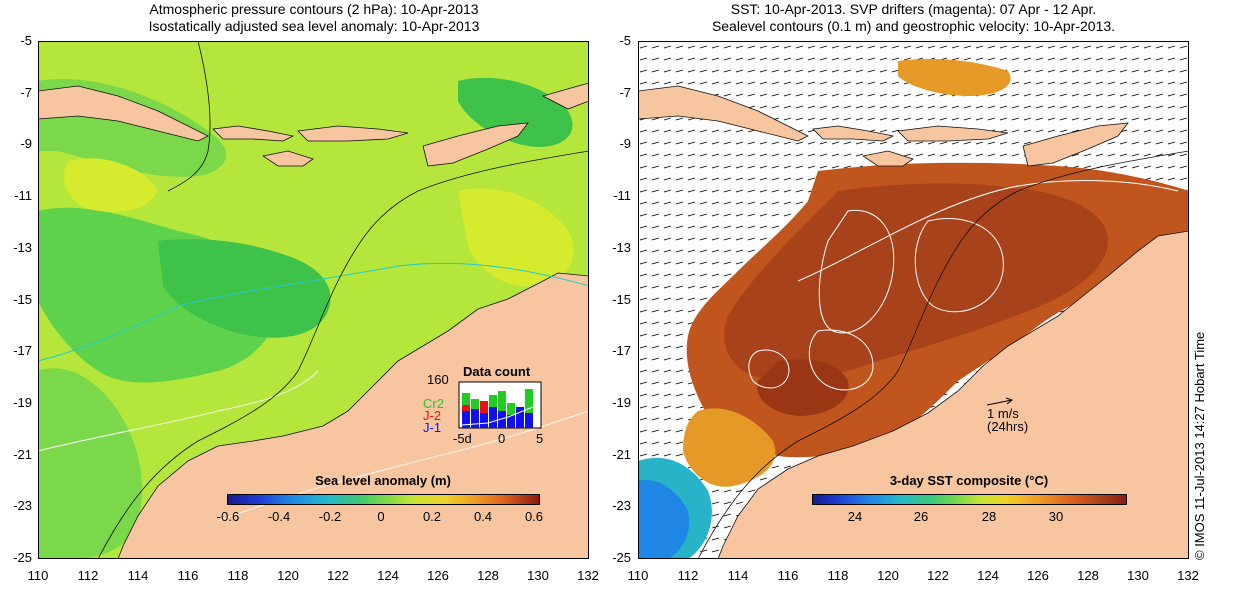 This screenshot has width=1250, height=590. What do you see at coordinates (989, 516) in the screenshot?
I see `right-colorbar-tick: 28` at bounding box center [989, 516].